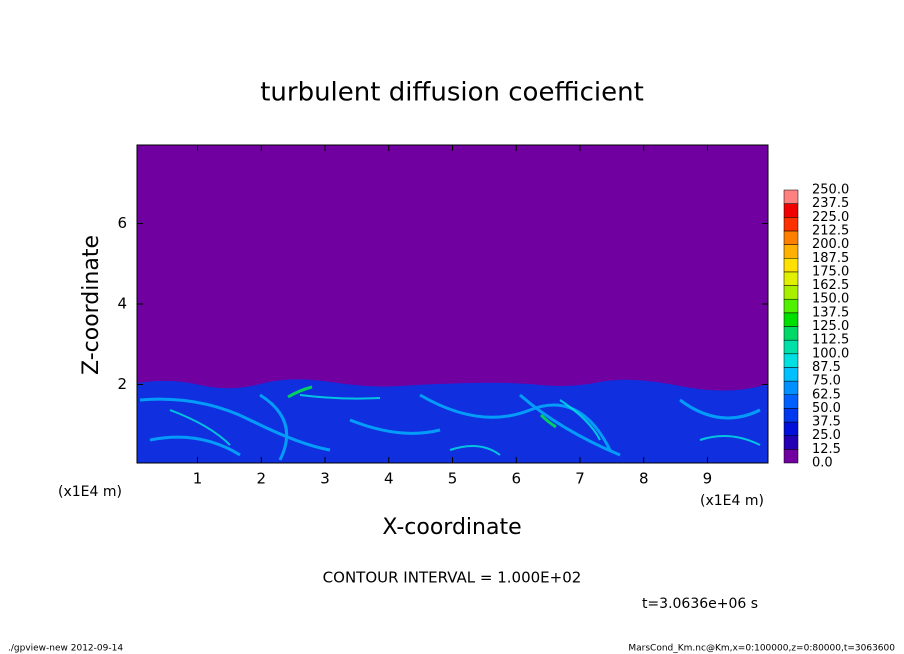 The height and width of the screenshot is (654, 904). I want to click on colorbar-label: 87.5, so click(826, 367).